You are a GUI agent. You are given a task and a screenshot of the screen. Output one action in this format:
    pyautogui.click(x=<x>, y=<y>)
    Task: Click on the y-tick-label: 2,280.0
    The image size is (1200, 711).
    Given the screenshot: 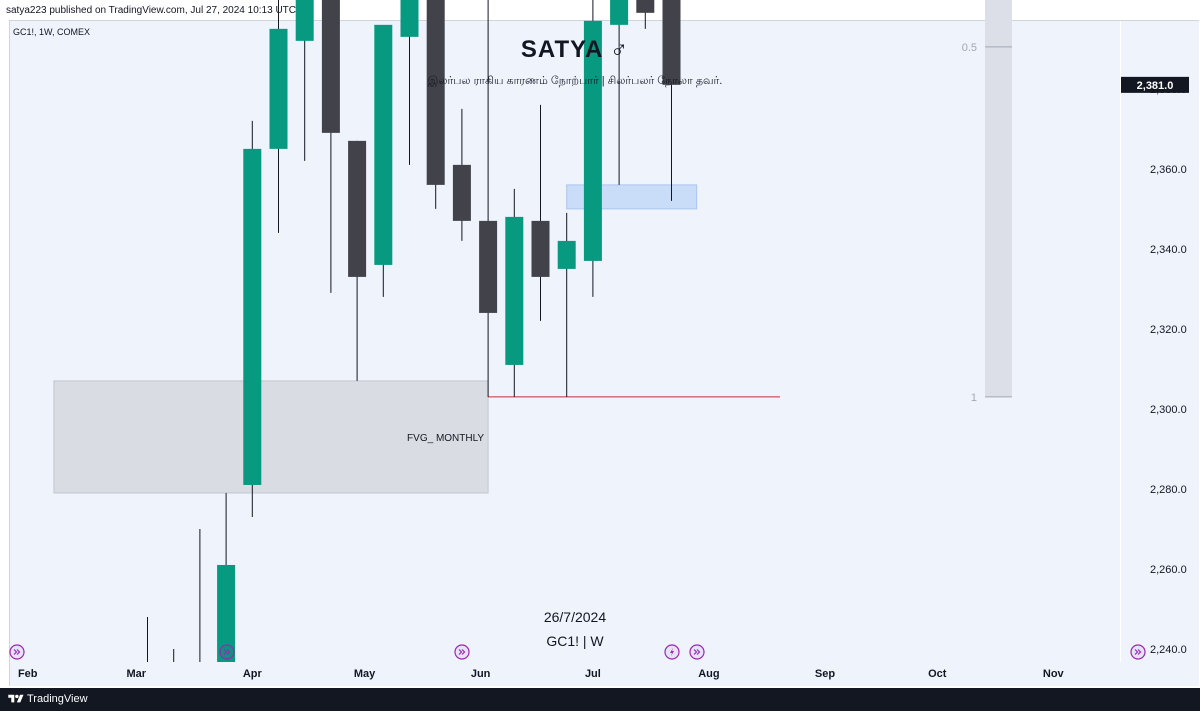 What is the action you would take?
    pyautogui.click(x=1168, y=490)
    